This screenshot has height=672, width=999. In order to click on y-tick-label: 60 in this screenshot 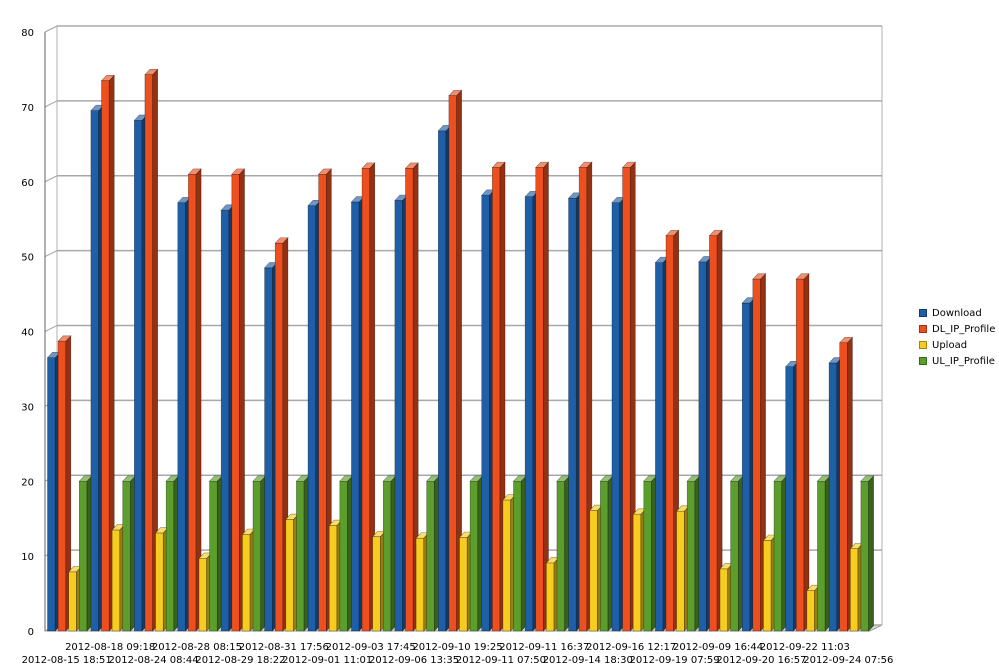, I will do `click(27, 183)`.